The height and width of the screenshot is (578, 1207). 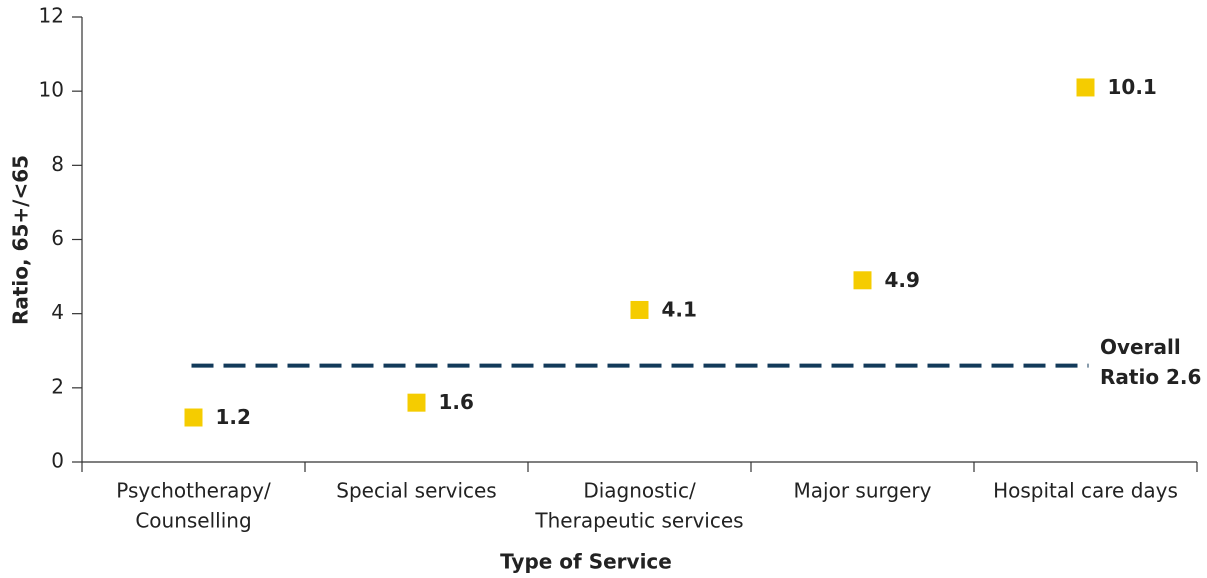 What do you see at coordinates (679, 309) in the screenshot?
I see `value-label: 4.1` at bounding box center [679, 309].